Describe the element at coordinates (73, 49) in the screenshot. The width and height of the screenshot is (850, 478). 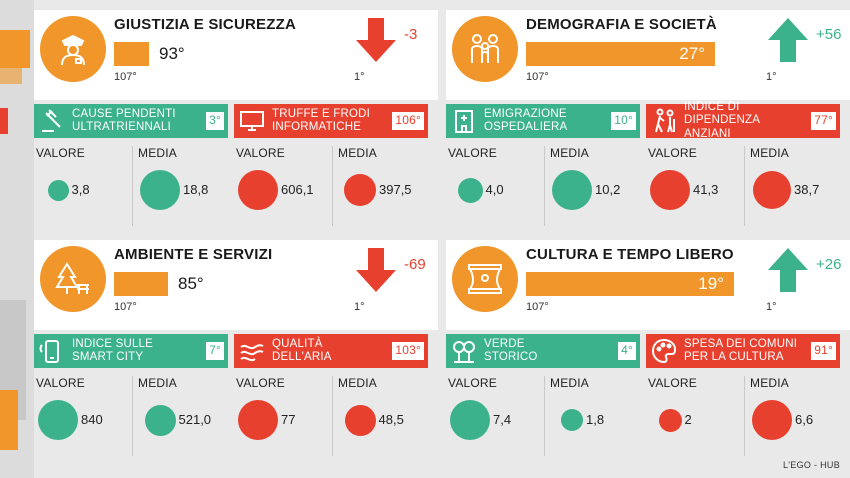
I see `police-officer-icon` at that location.